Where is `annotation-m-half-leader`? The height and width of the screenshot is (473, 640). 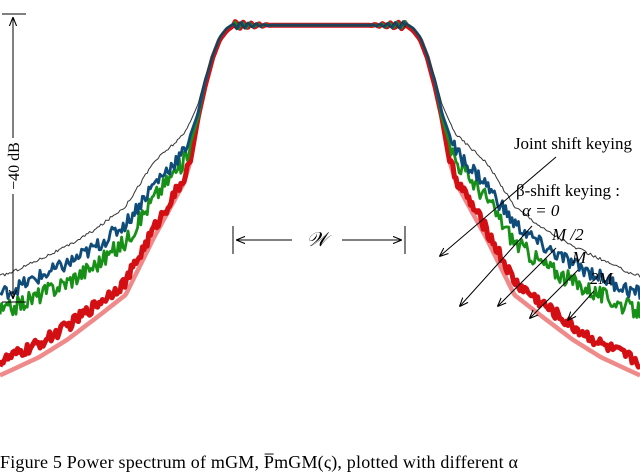
annotation-m-half-leader is located at coordinates (527, 276).